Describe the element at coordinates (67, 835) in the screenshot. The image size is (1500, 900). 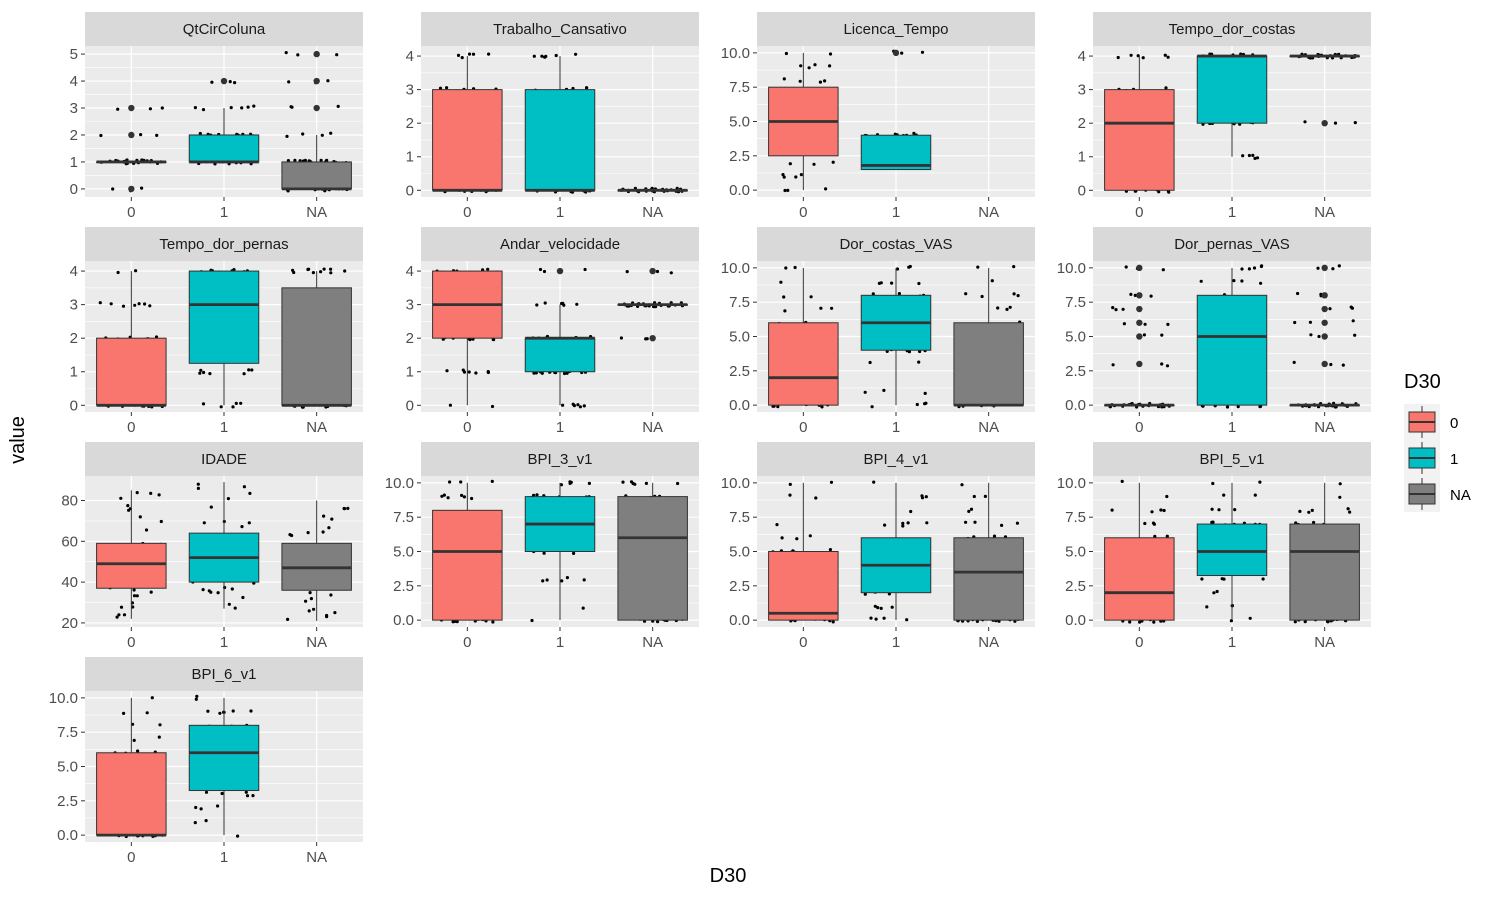
I see `y-tick-label: 0.0` at that location.